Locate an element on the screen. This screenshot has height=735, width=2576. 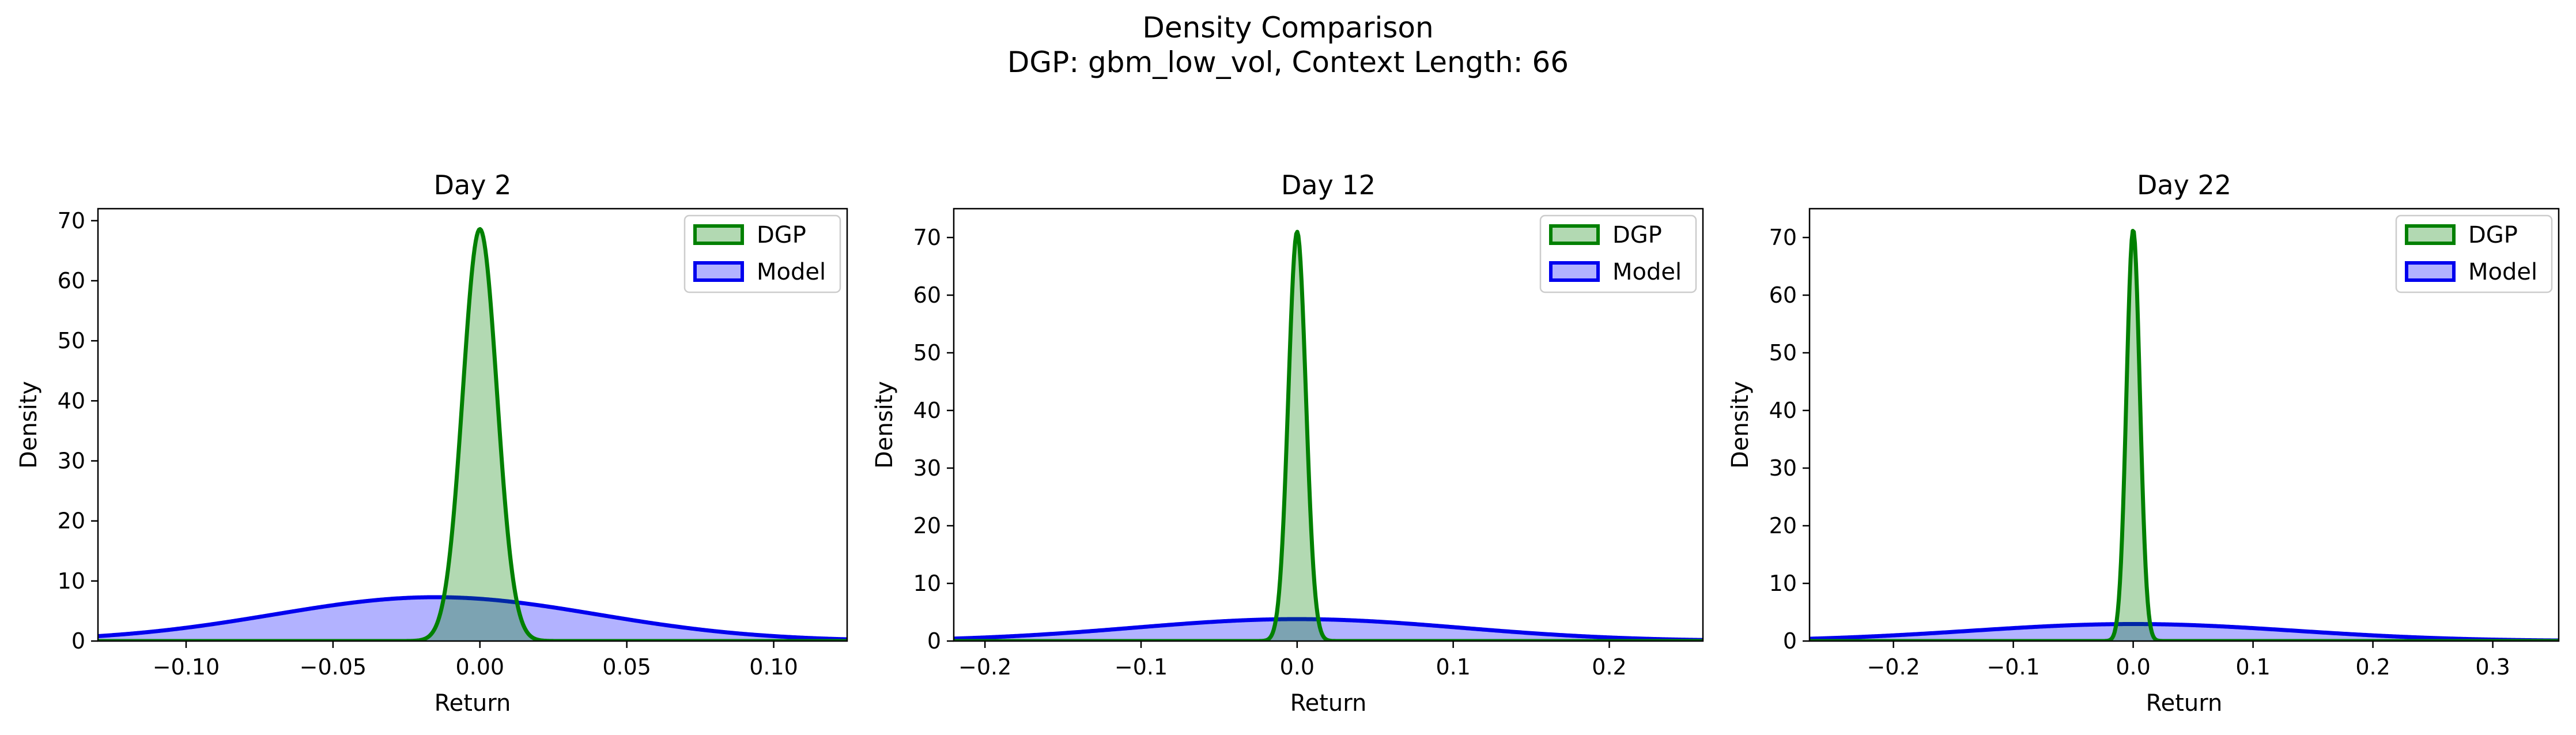
figure-title: Density Comparison is located at coordinates (1288, 27).